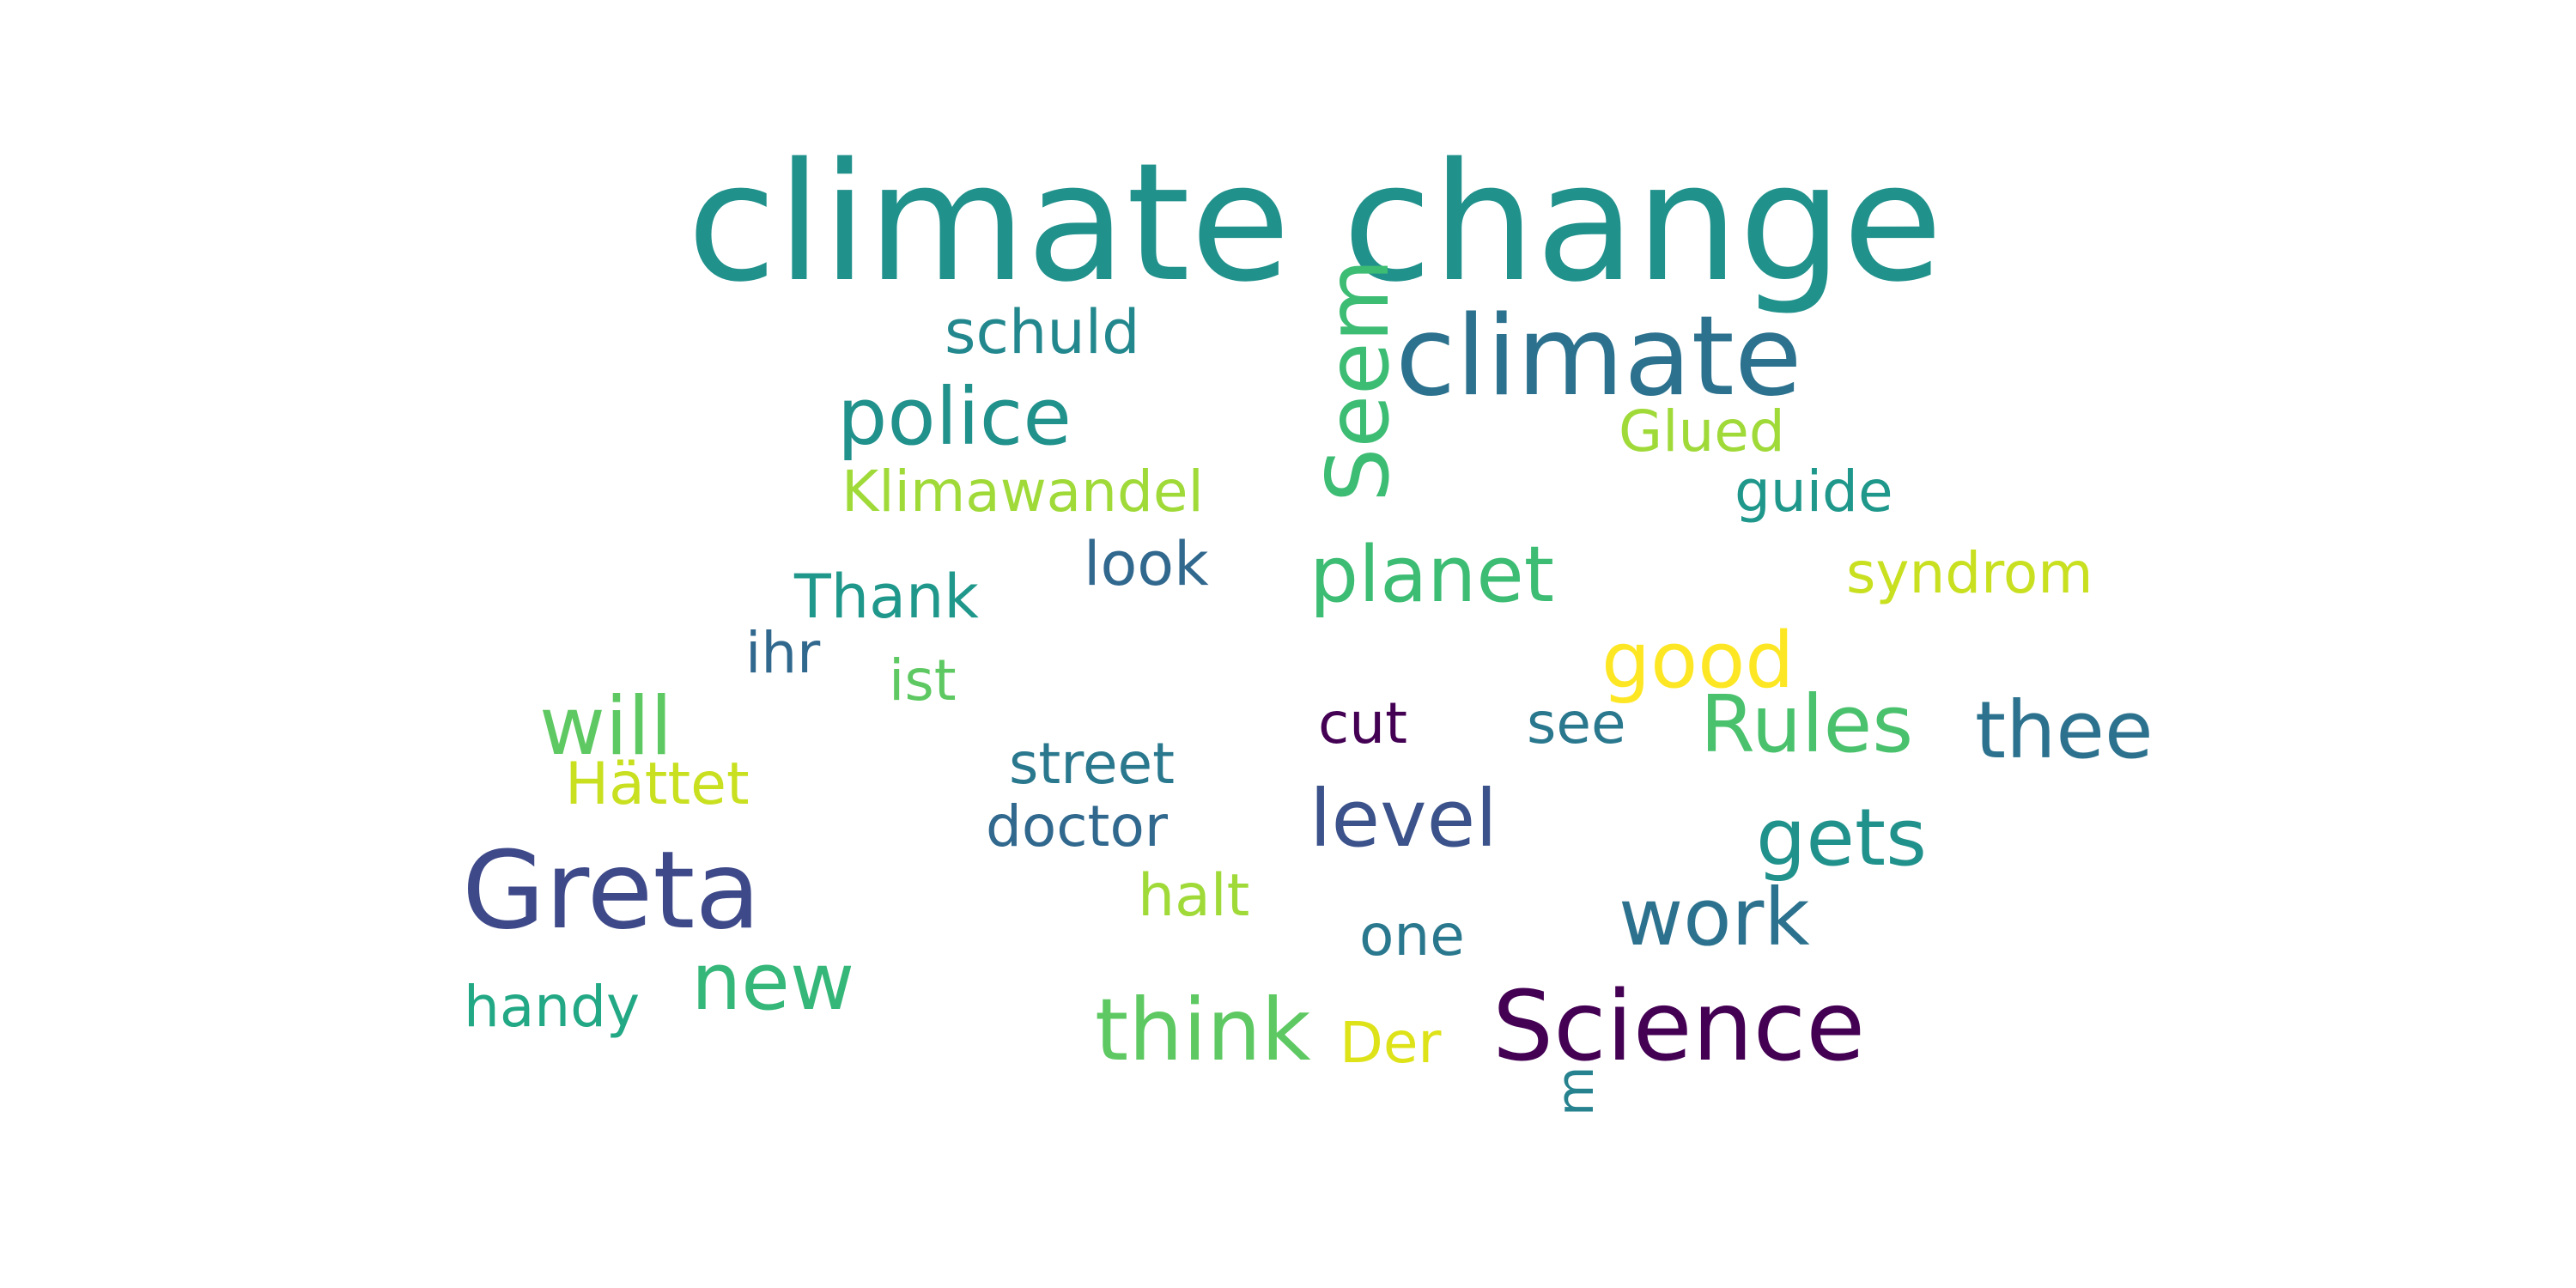 The image size is (2576, 1288). What do you see at coordinates (2064, 730) in the screenshot?
I see `word-thee: thee` at bounding box center [2064, 730].